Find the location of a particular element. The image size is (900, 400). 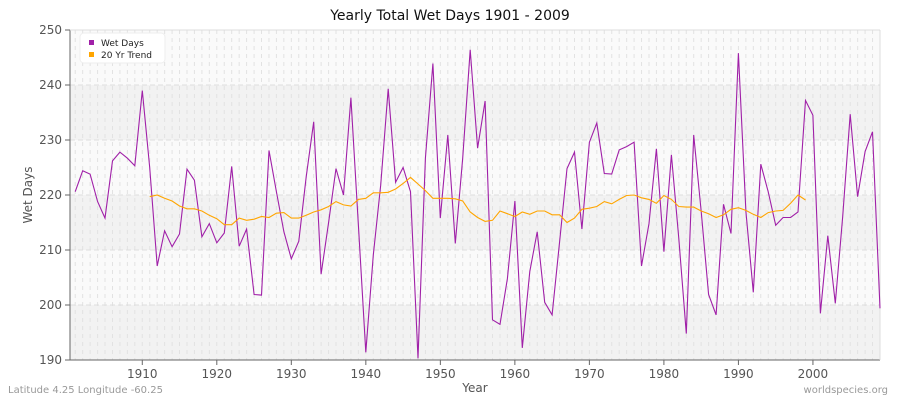

x-axis-label: Year is located at coordinates (474, 388).